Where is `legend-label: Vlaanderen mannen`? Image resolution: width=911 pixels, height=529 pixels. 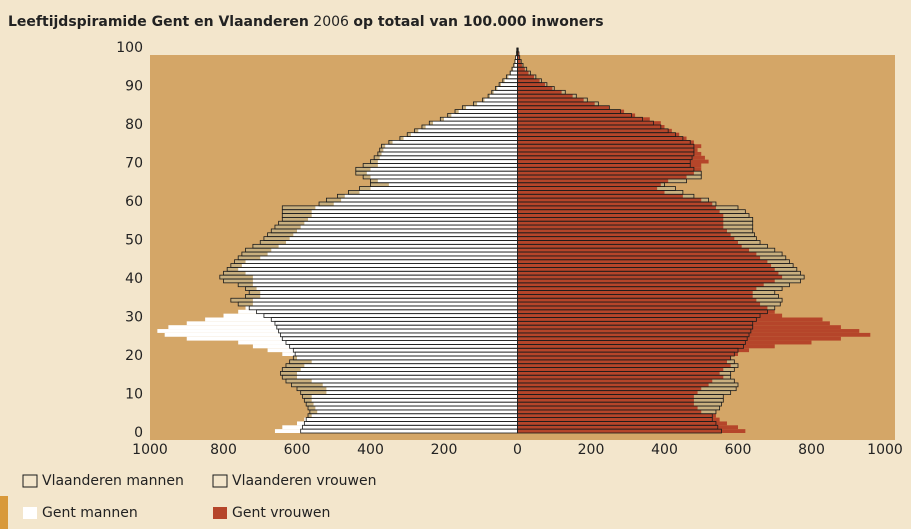
legend-label: Vlaanderen mannen is located at coordinates (113, 481).